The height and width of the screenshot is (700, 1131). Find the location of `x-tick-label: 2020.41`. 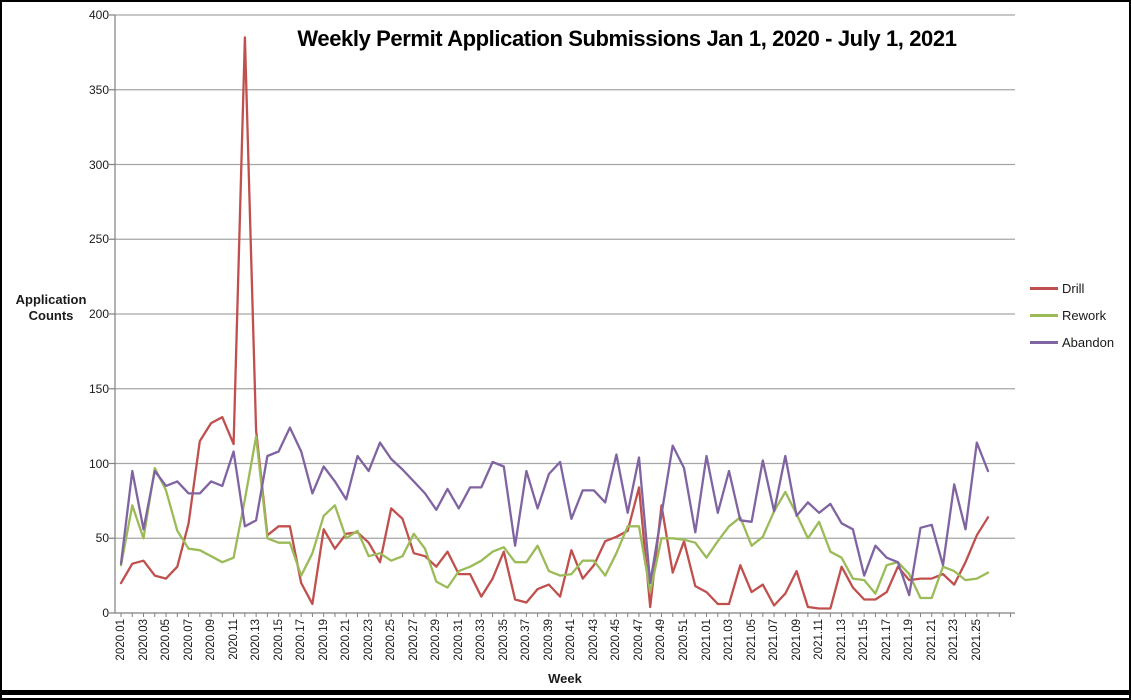

x-tick-label: 2020.41 is located at coordinates (571, 640).